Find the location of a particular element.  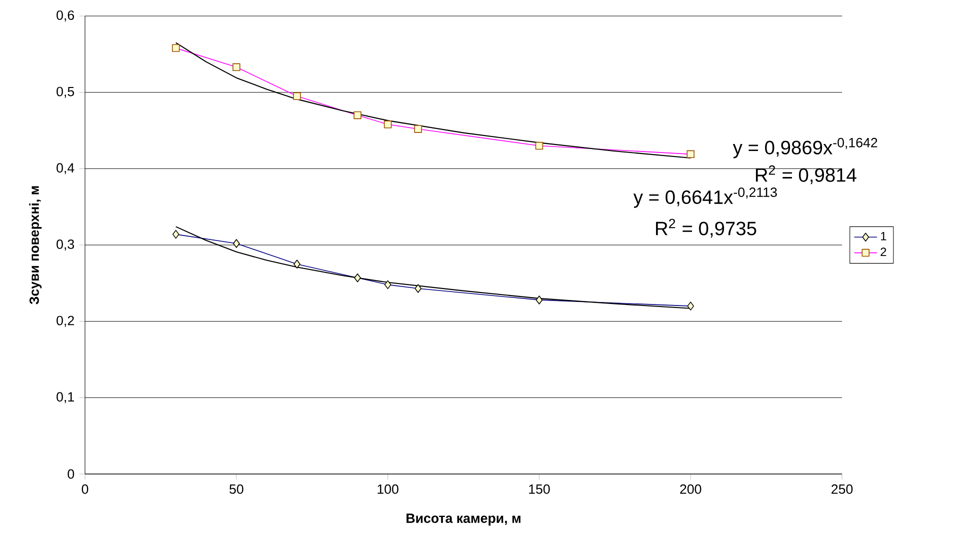

x-tick-label: 0 is located at coordinates (85, 489).